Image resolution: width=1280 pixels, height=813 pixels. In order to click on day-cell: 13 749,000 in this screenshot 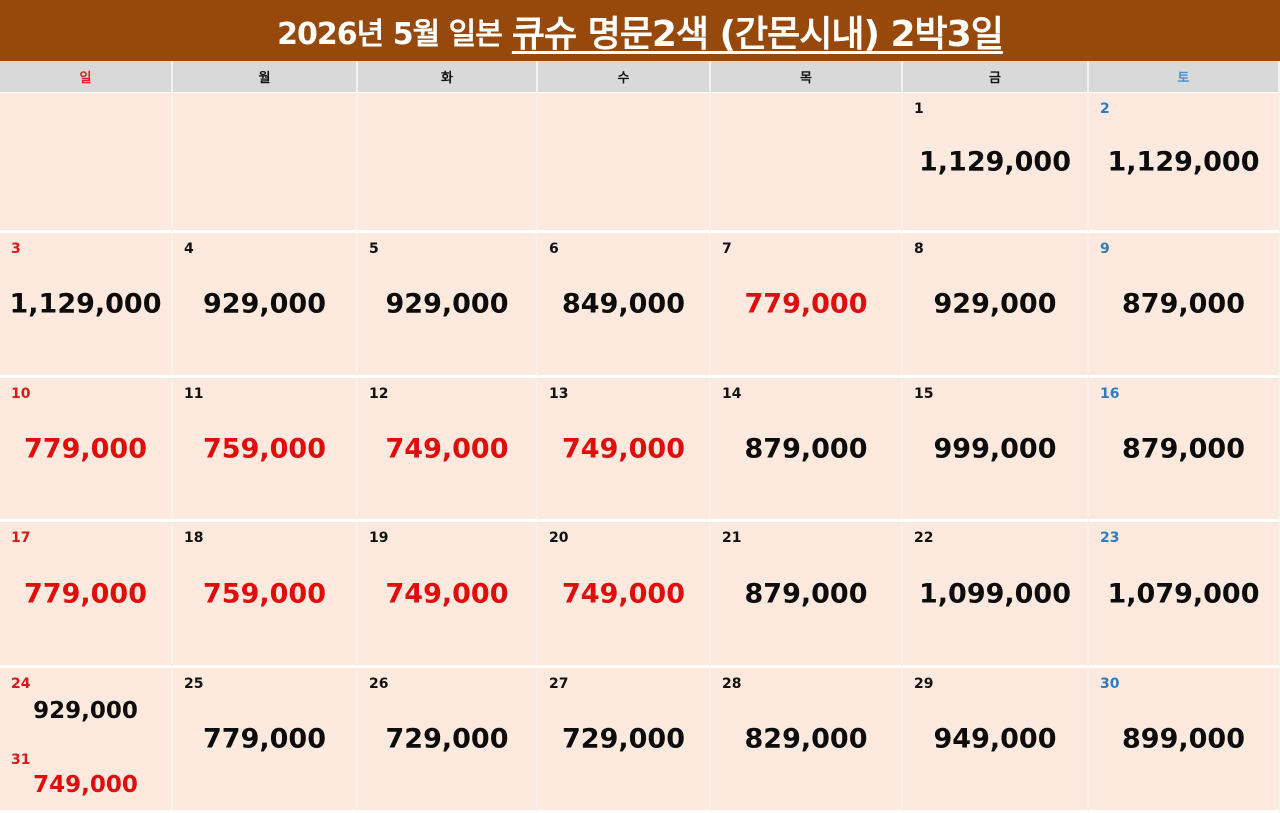, I will do `click(624, 450)`.